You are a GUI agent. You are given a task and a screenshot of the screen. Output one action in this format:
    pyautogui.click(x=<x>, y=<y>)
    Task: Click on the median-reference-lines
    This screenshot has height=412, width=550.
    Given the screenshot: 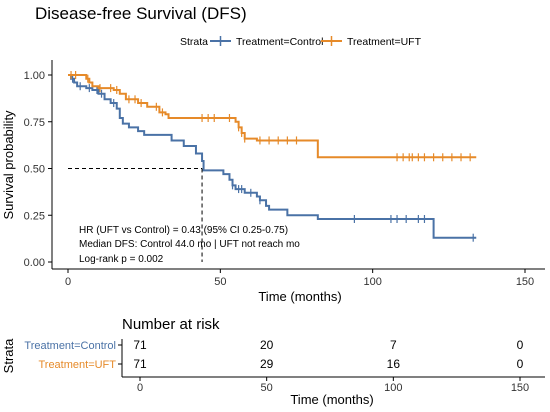 What is the action you would take?
    pyautogui.click(x=135, y=215)
    